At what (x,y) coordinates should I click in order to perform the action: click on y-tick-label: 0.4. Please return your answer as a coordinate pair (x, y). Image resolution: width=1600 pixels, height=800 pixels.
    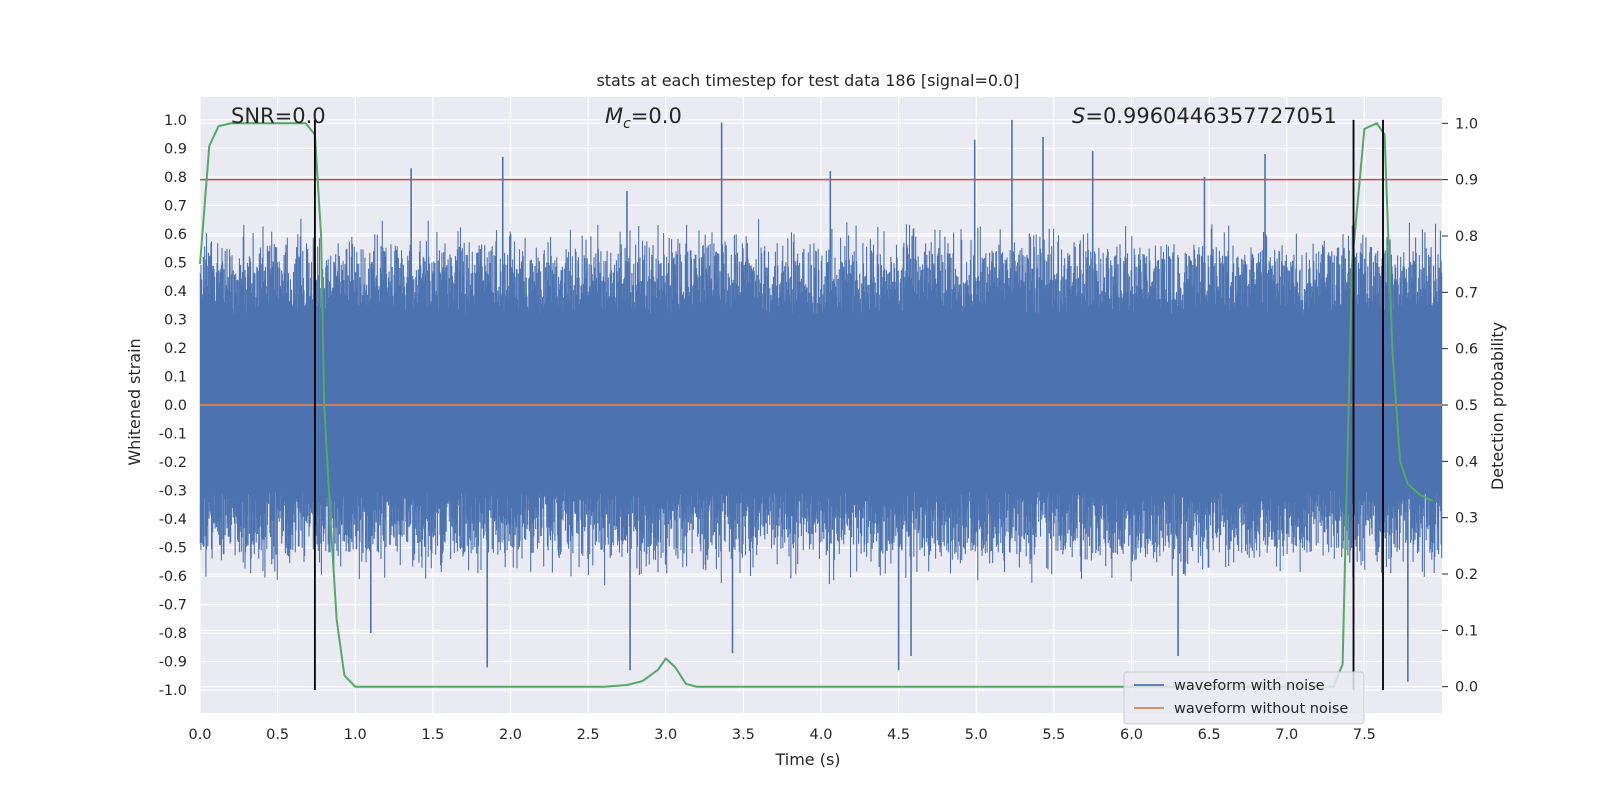
    Looking at the image, I should click on (175, 292).